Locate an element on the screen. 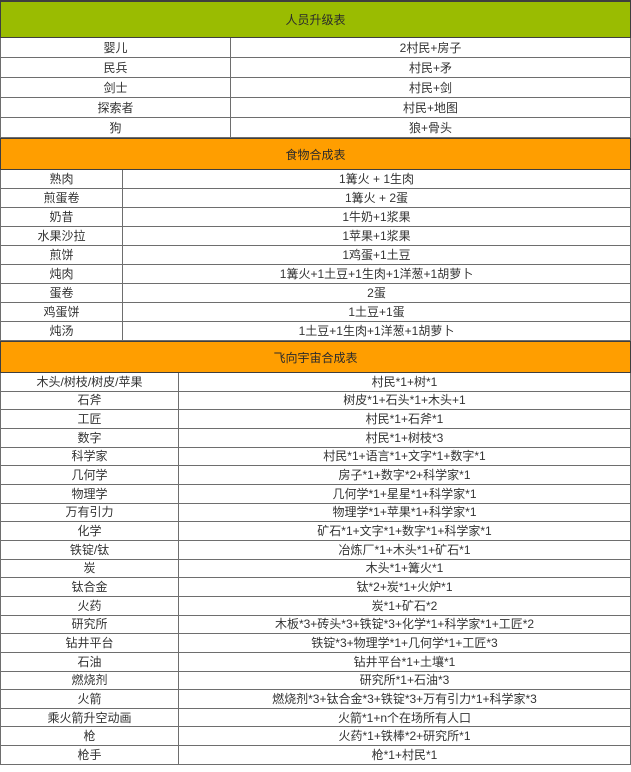 This screenshot has height=772, width=631. table-row: 煎饼 1鸡蛋+1土豆 is located at coordinates (315, 255).